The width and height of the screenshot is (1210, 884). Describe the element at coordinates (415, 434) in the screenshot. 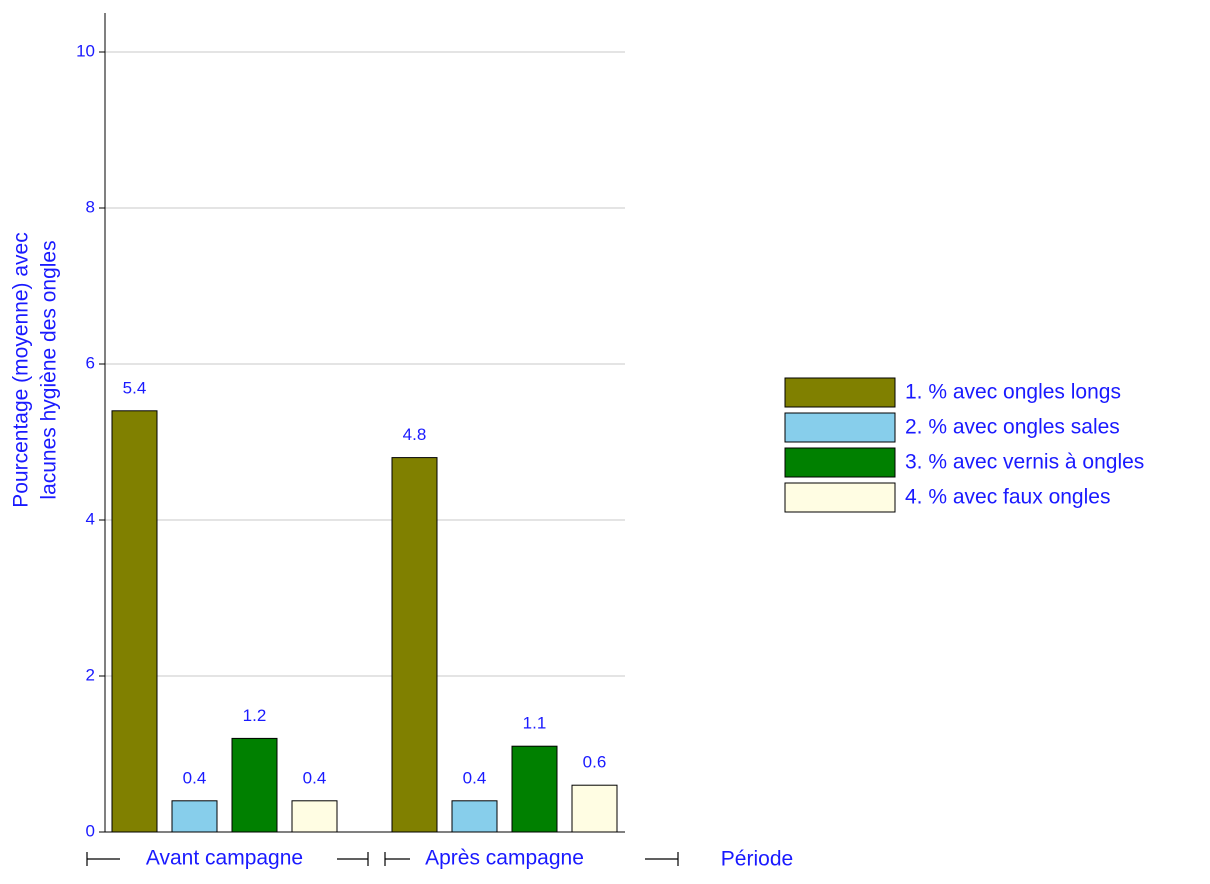

I see `data-label: 4.8` at that location.